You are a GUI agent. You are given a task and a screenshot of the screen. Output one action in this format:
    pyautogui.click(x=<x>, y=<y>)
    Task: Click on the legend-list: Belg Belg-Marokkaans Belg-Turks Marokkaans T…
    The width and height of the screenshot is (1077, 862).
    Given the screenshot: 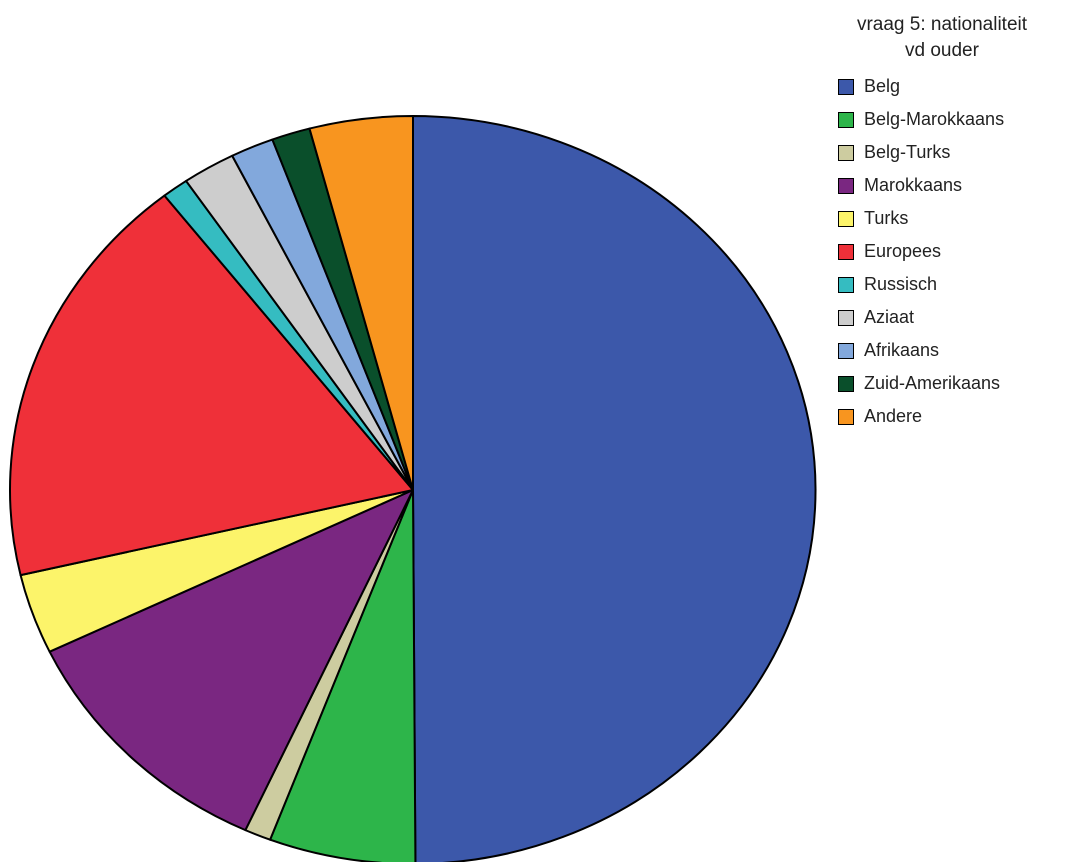 What is the action you would take?
    pyautogui.click(x=942, y=251)
    